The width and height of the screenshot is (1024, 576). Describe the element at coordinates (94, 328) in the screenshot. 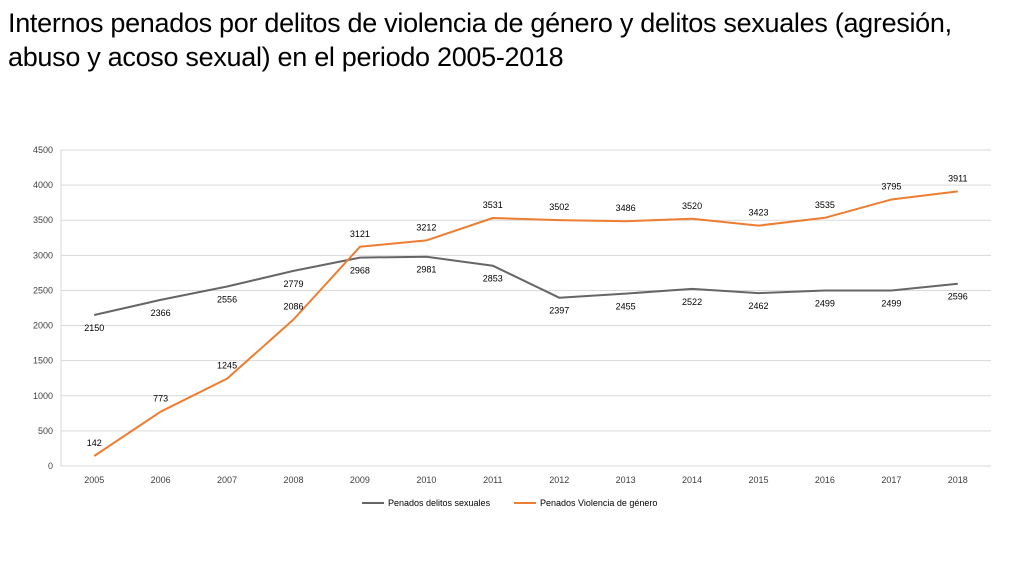

I see `data-label: 2150` at that location.